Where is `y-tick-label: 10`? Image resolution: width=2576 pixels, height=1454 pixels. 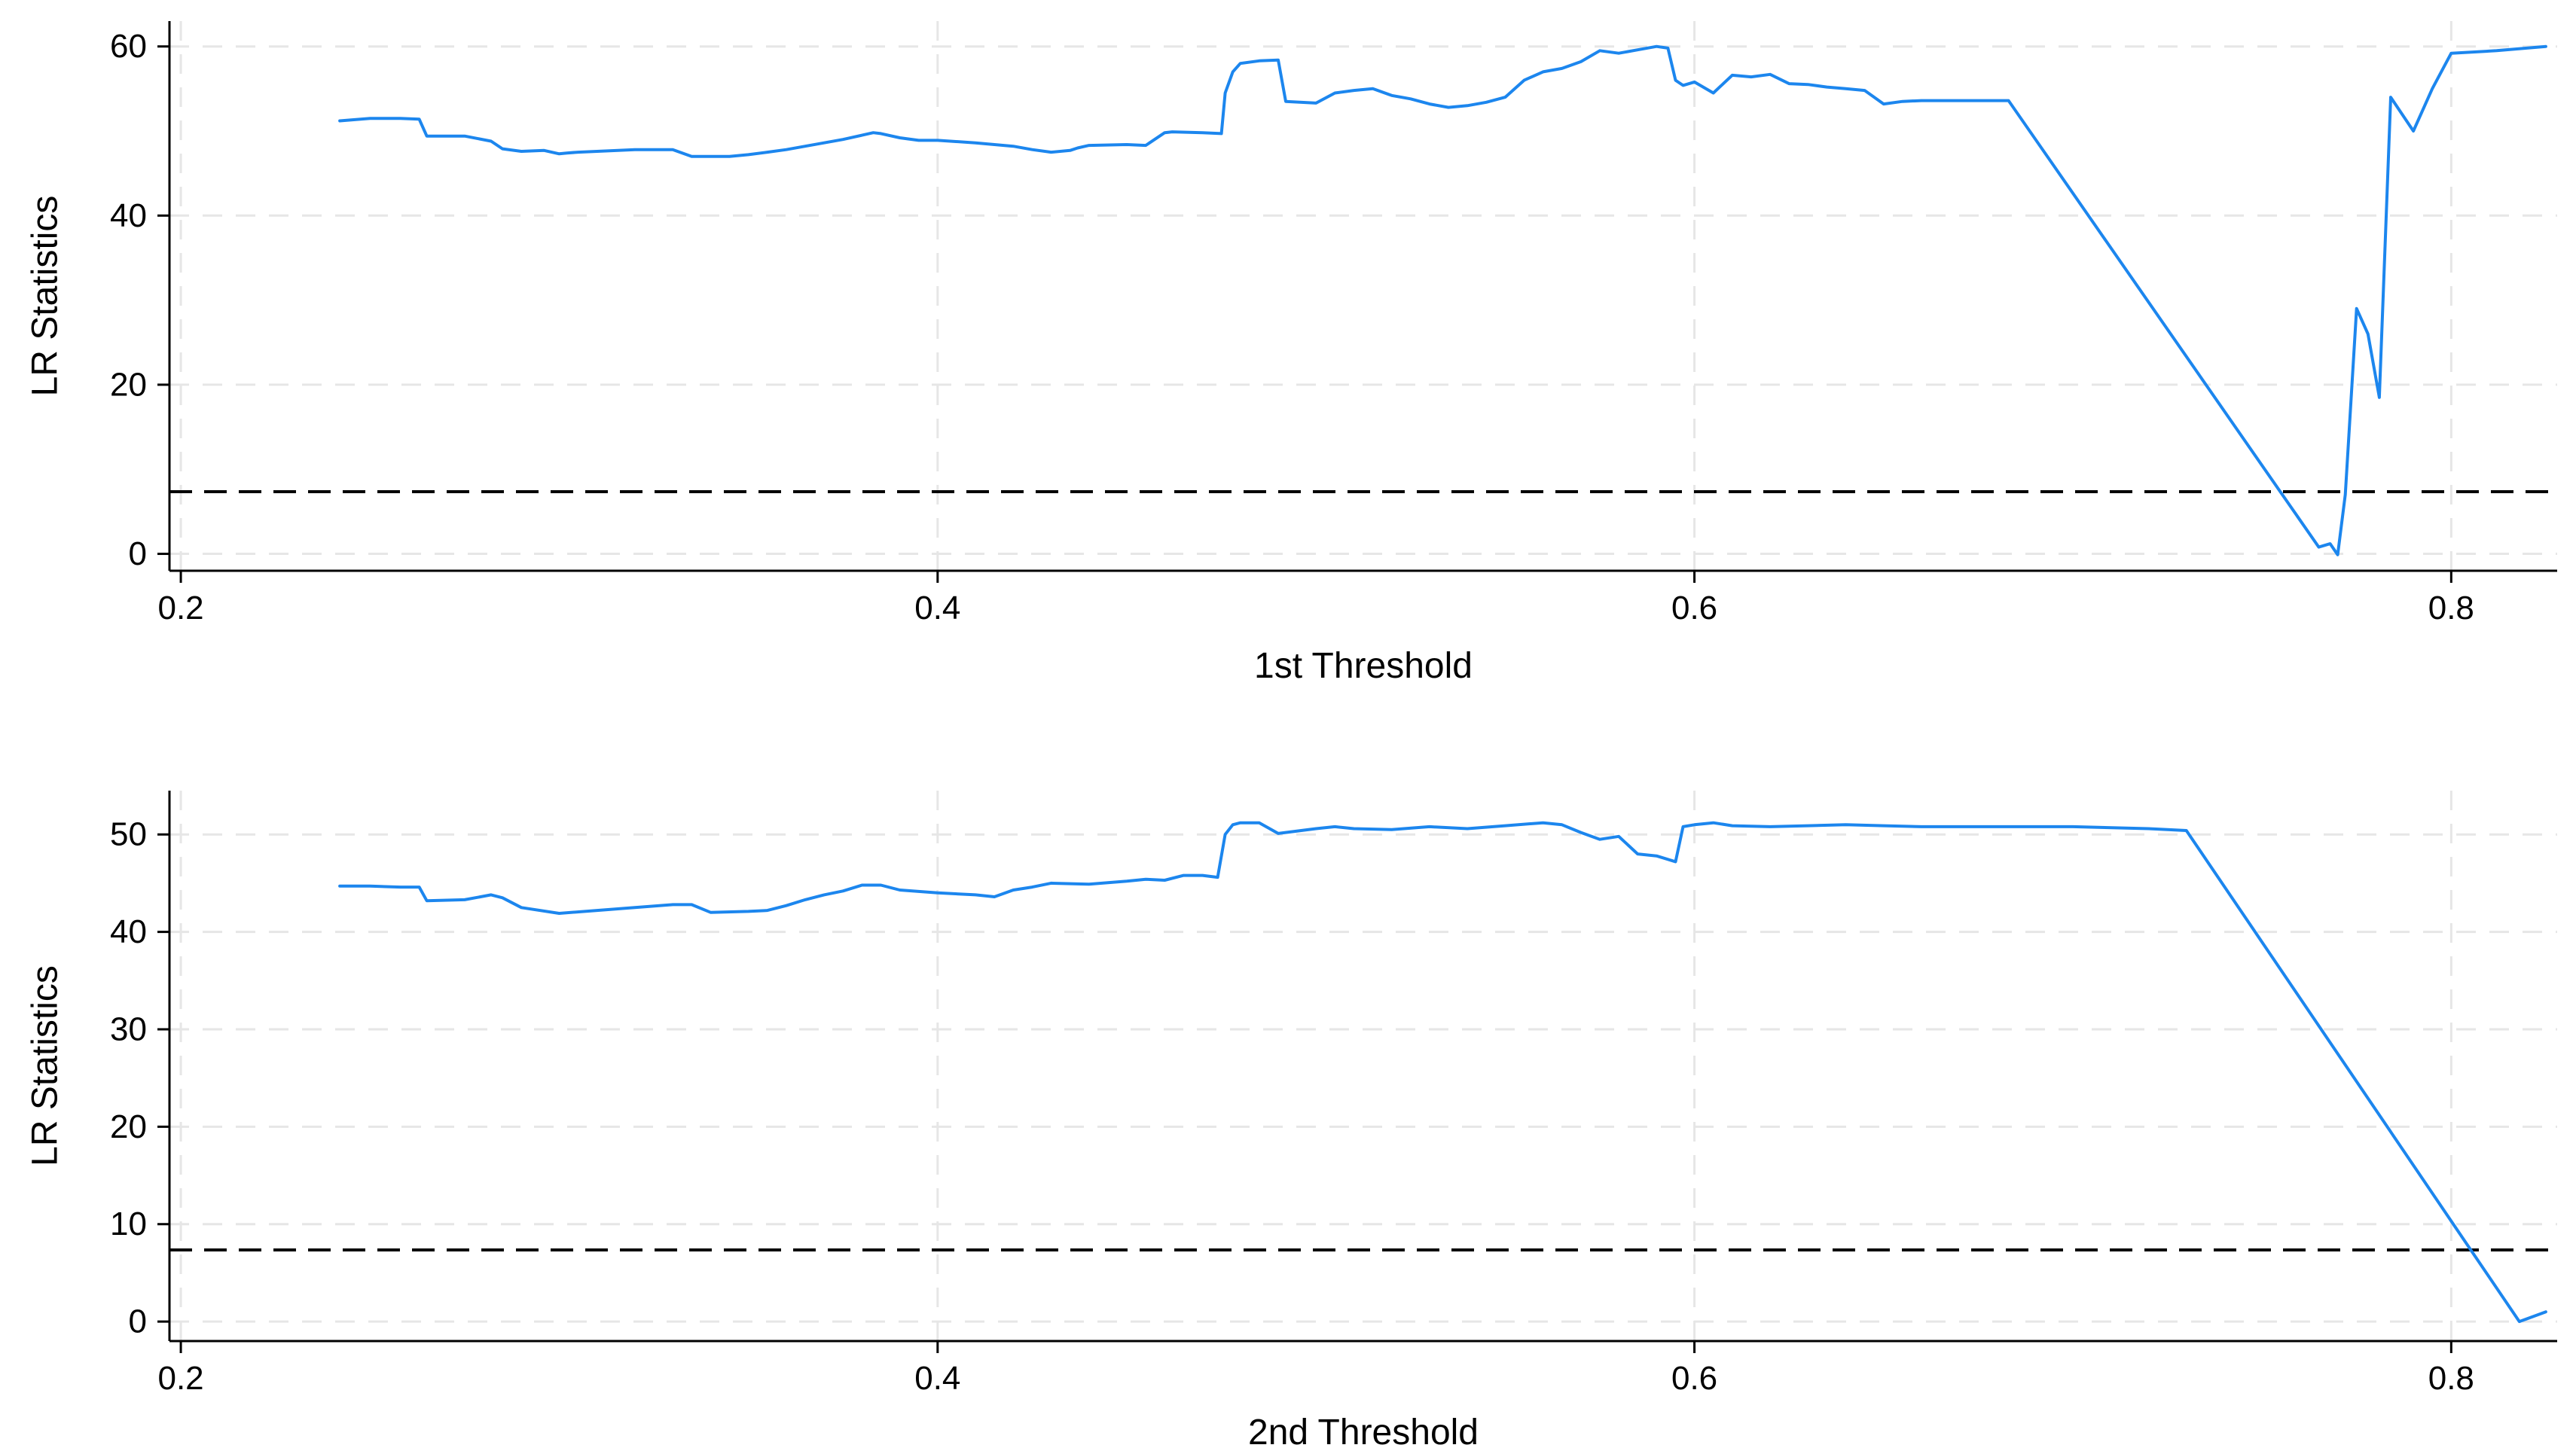 y-tick-label: 10 is located at coordinates (129, 1224).